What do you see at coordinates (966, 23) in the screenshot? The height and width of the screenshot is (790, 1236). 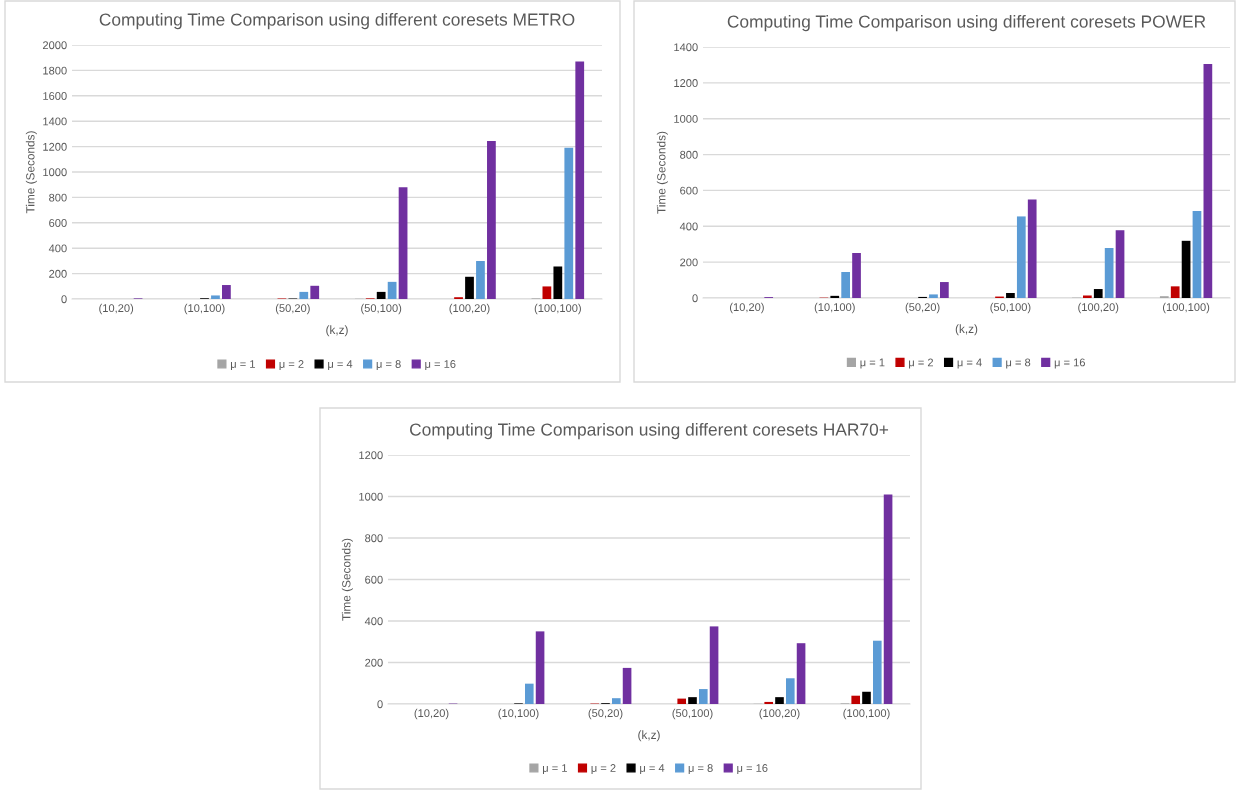 I see `chart-title: Computing Time Comparison using different coresets POWER` at bounding box center [966, 23].